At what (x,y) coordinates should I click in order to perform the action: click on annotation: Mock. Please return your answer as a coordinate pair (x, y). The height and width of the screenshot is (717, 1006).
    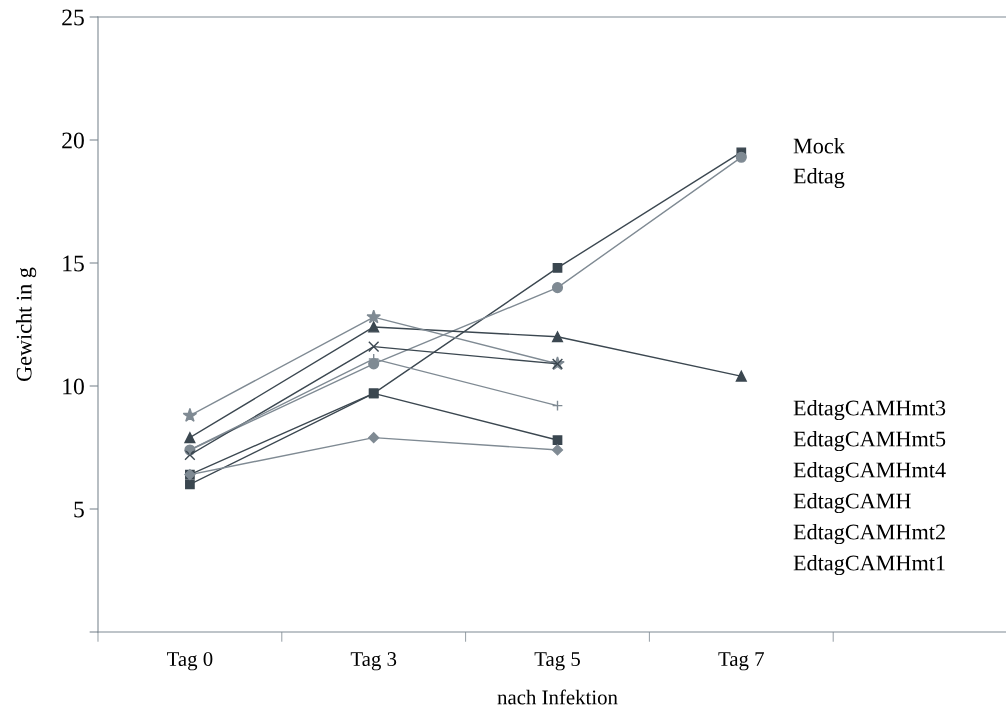
    Looking at the image, I should click on (819, 145).